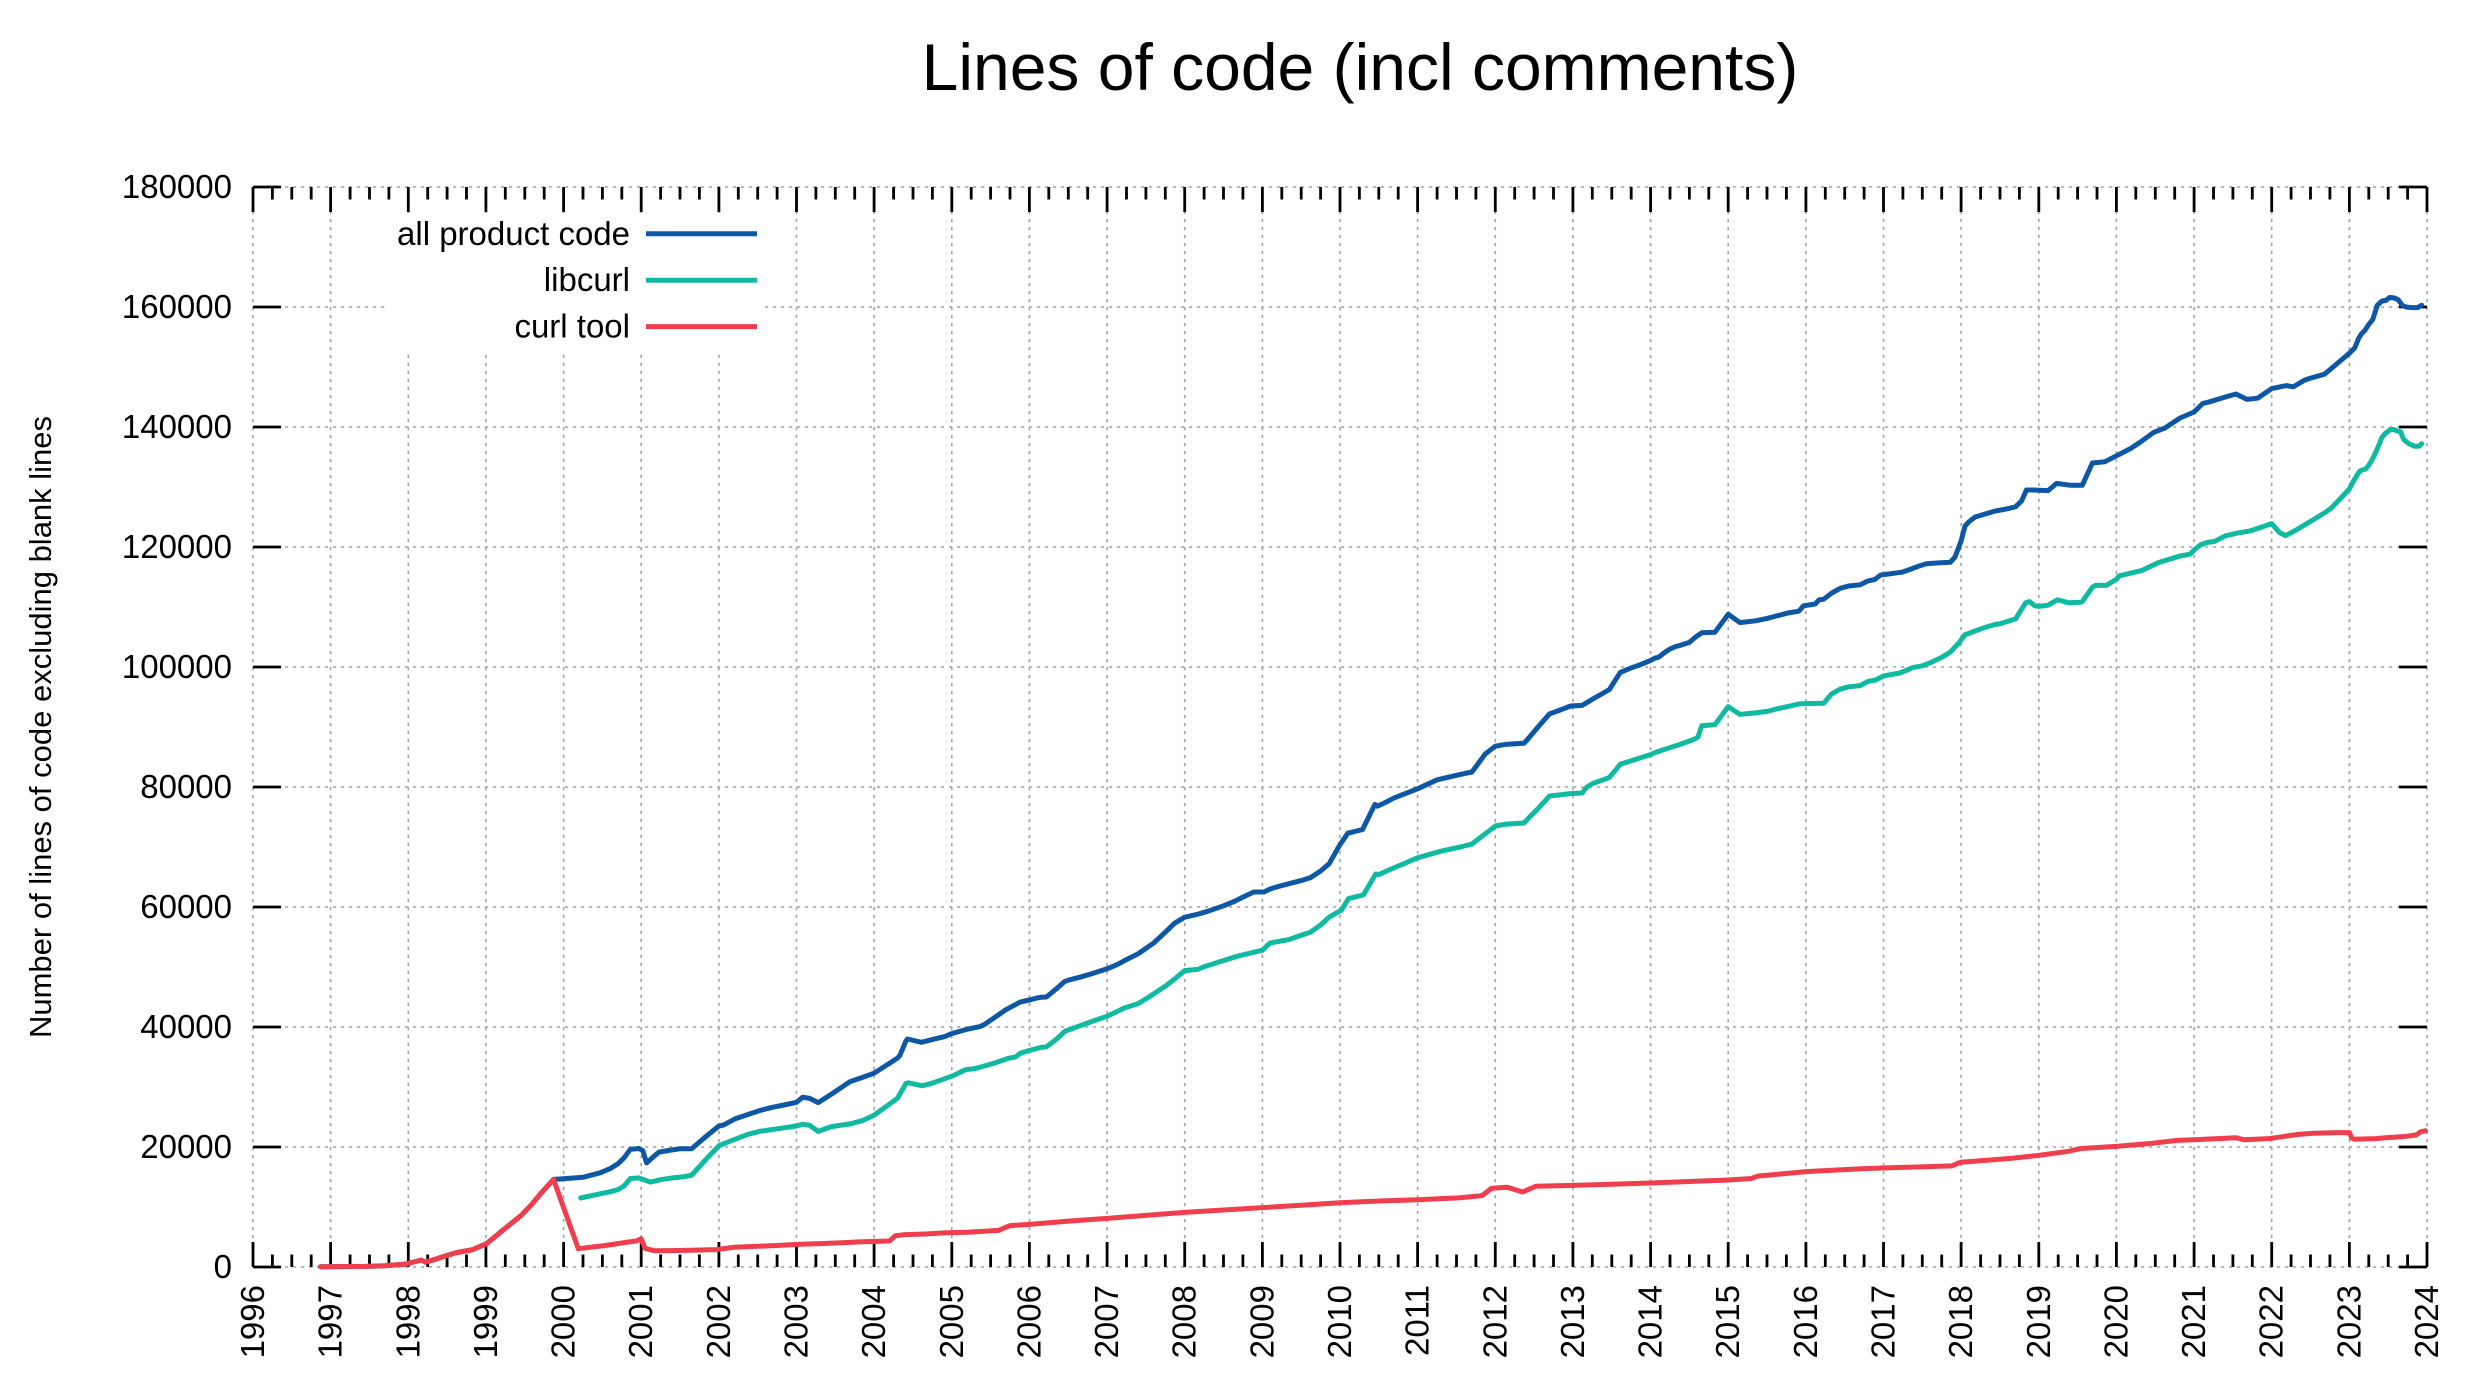 This screenshot has width=2472, height=1390. Describe the element at coordinates (873, 1321) in the screenshot. I see `svg-text: 2004` at that location.